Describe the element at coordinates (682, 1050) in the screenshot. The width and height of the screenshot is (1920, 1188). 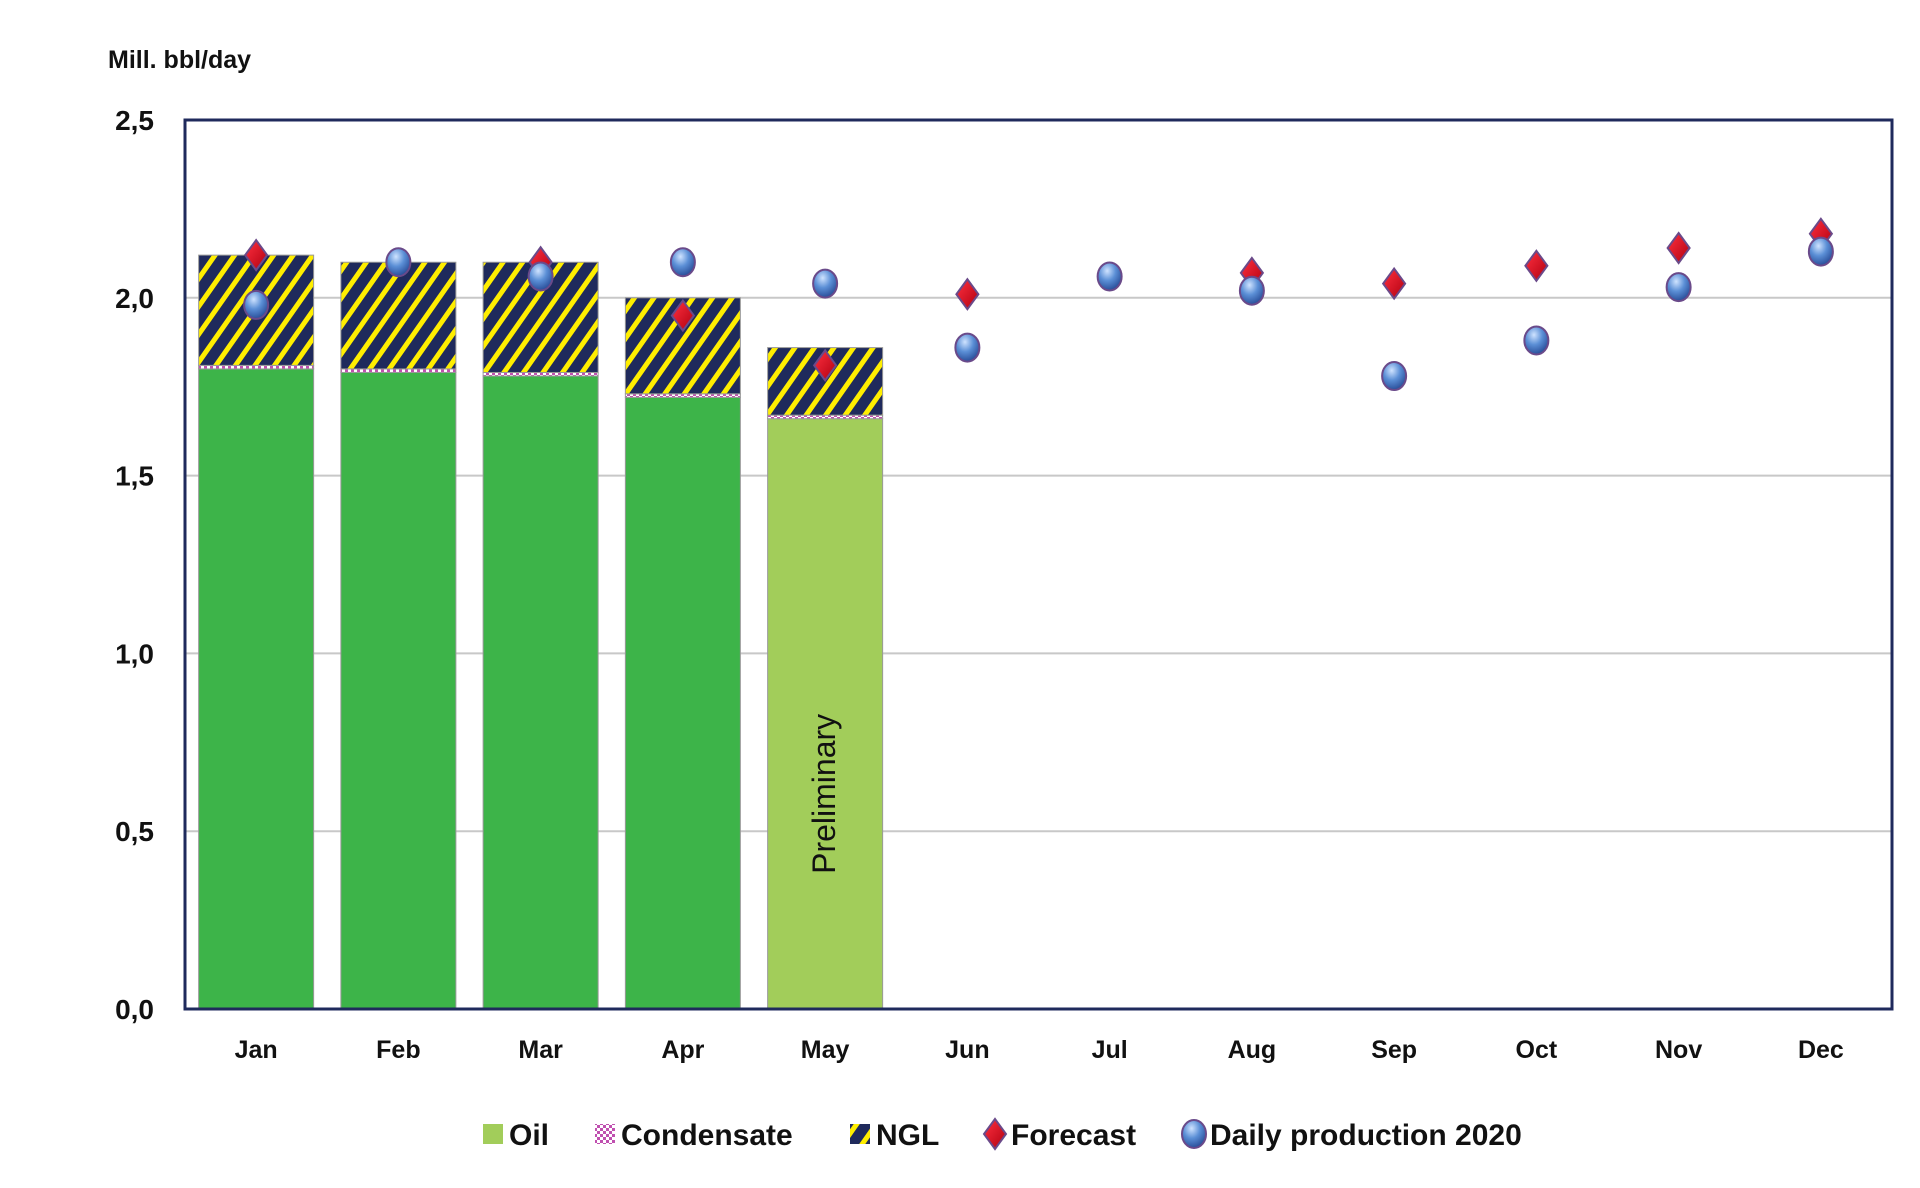
I see `x-tick-label: Apr` at that location.